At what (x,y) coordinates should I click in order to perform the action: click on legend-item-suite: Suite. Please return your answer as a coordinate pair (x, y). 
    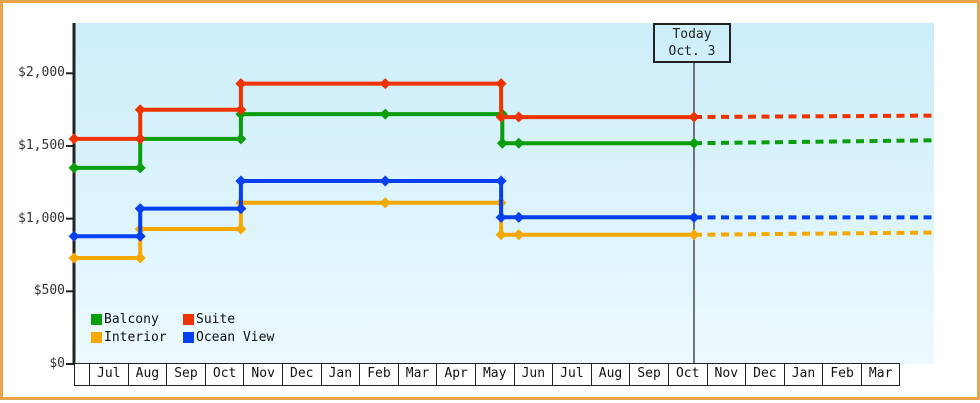
    Looking at the image, I should click on (228, 319).